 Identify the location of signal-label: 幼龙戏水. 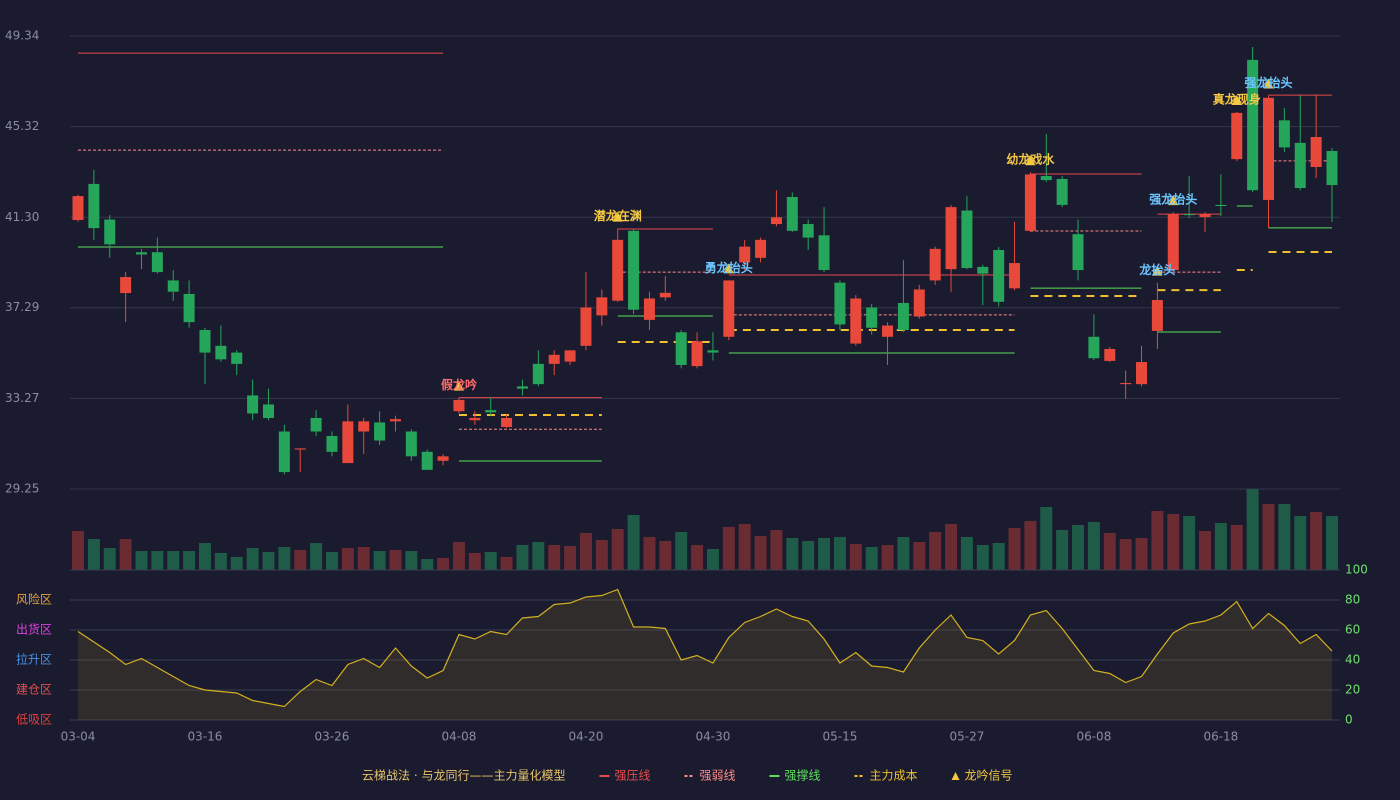
(1030, 159).